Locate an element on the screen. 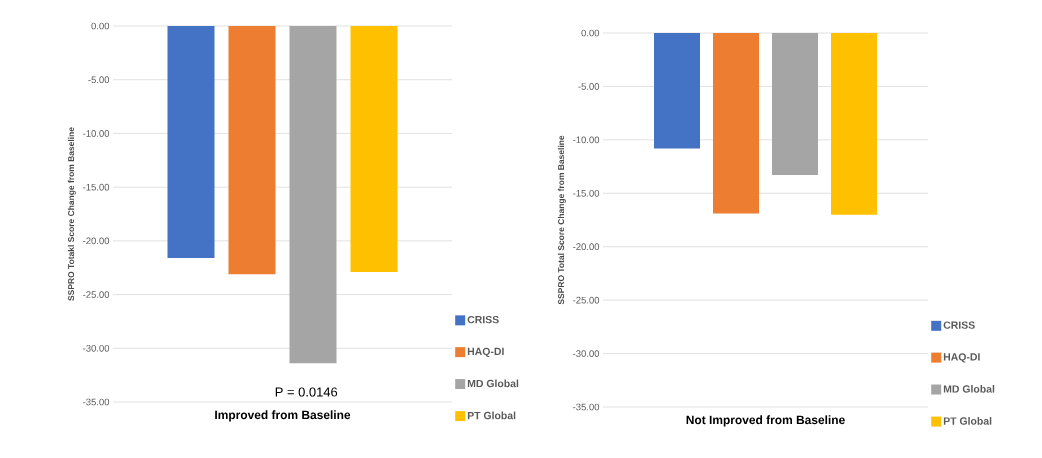 This screenshot has height=458, width=1042. annotation: P = 0.0146 is located at coordinates (306, 392).